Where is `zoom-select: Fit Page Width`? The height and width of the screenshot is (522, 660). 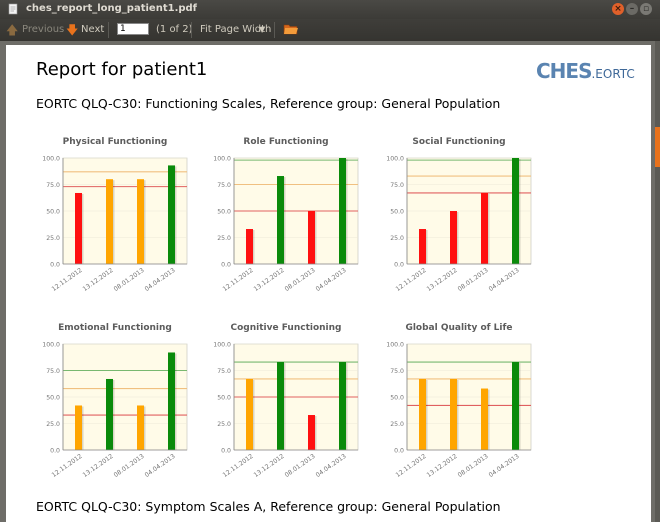 zoom-select: Fit Page Width is located at coordinates (236, 29).